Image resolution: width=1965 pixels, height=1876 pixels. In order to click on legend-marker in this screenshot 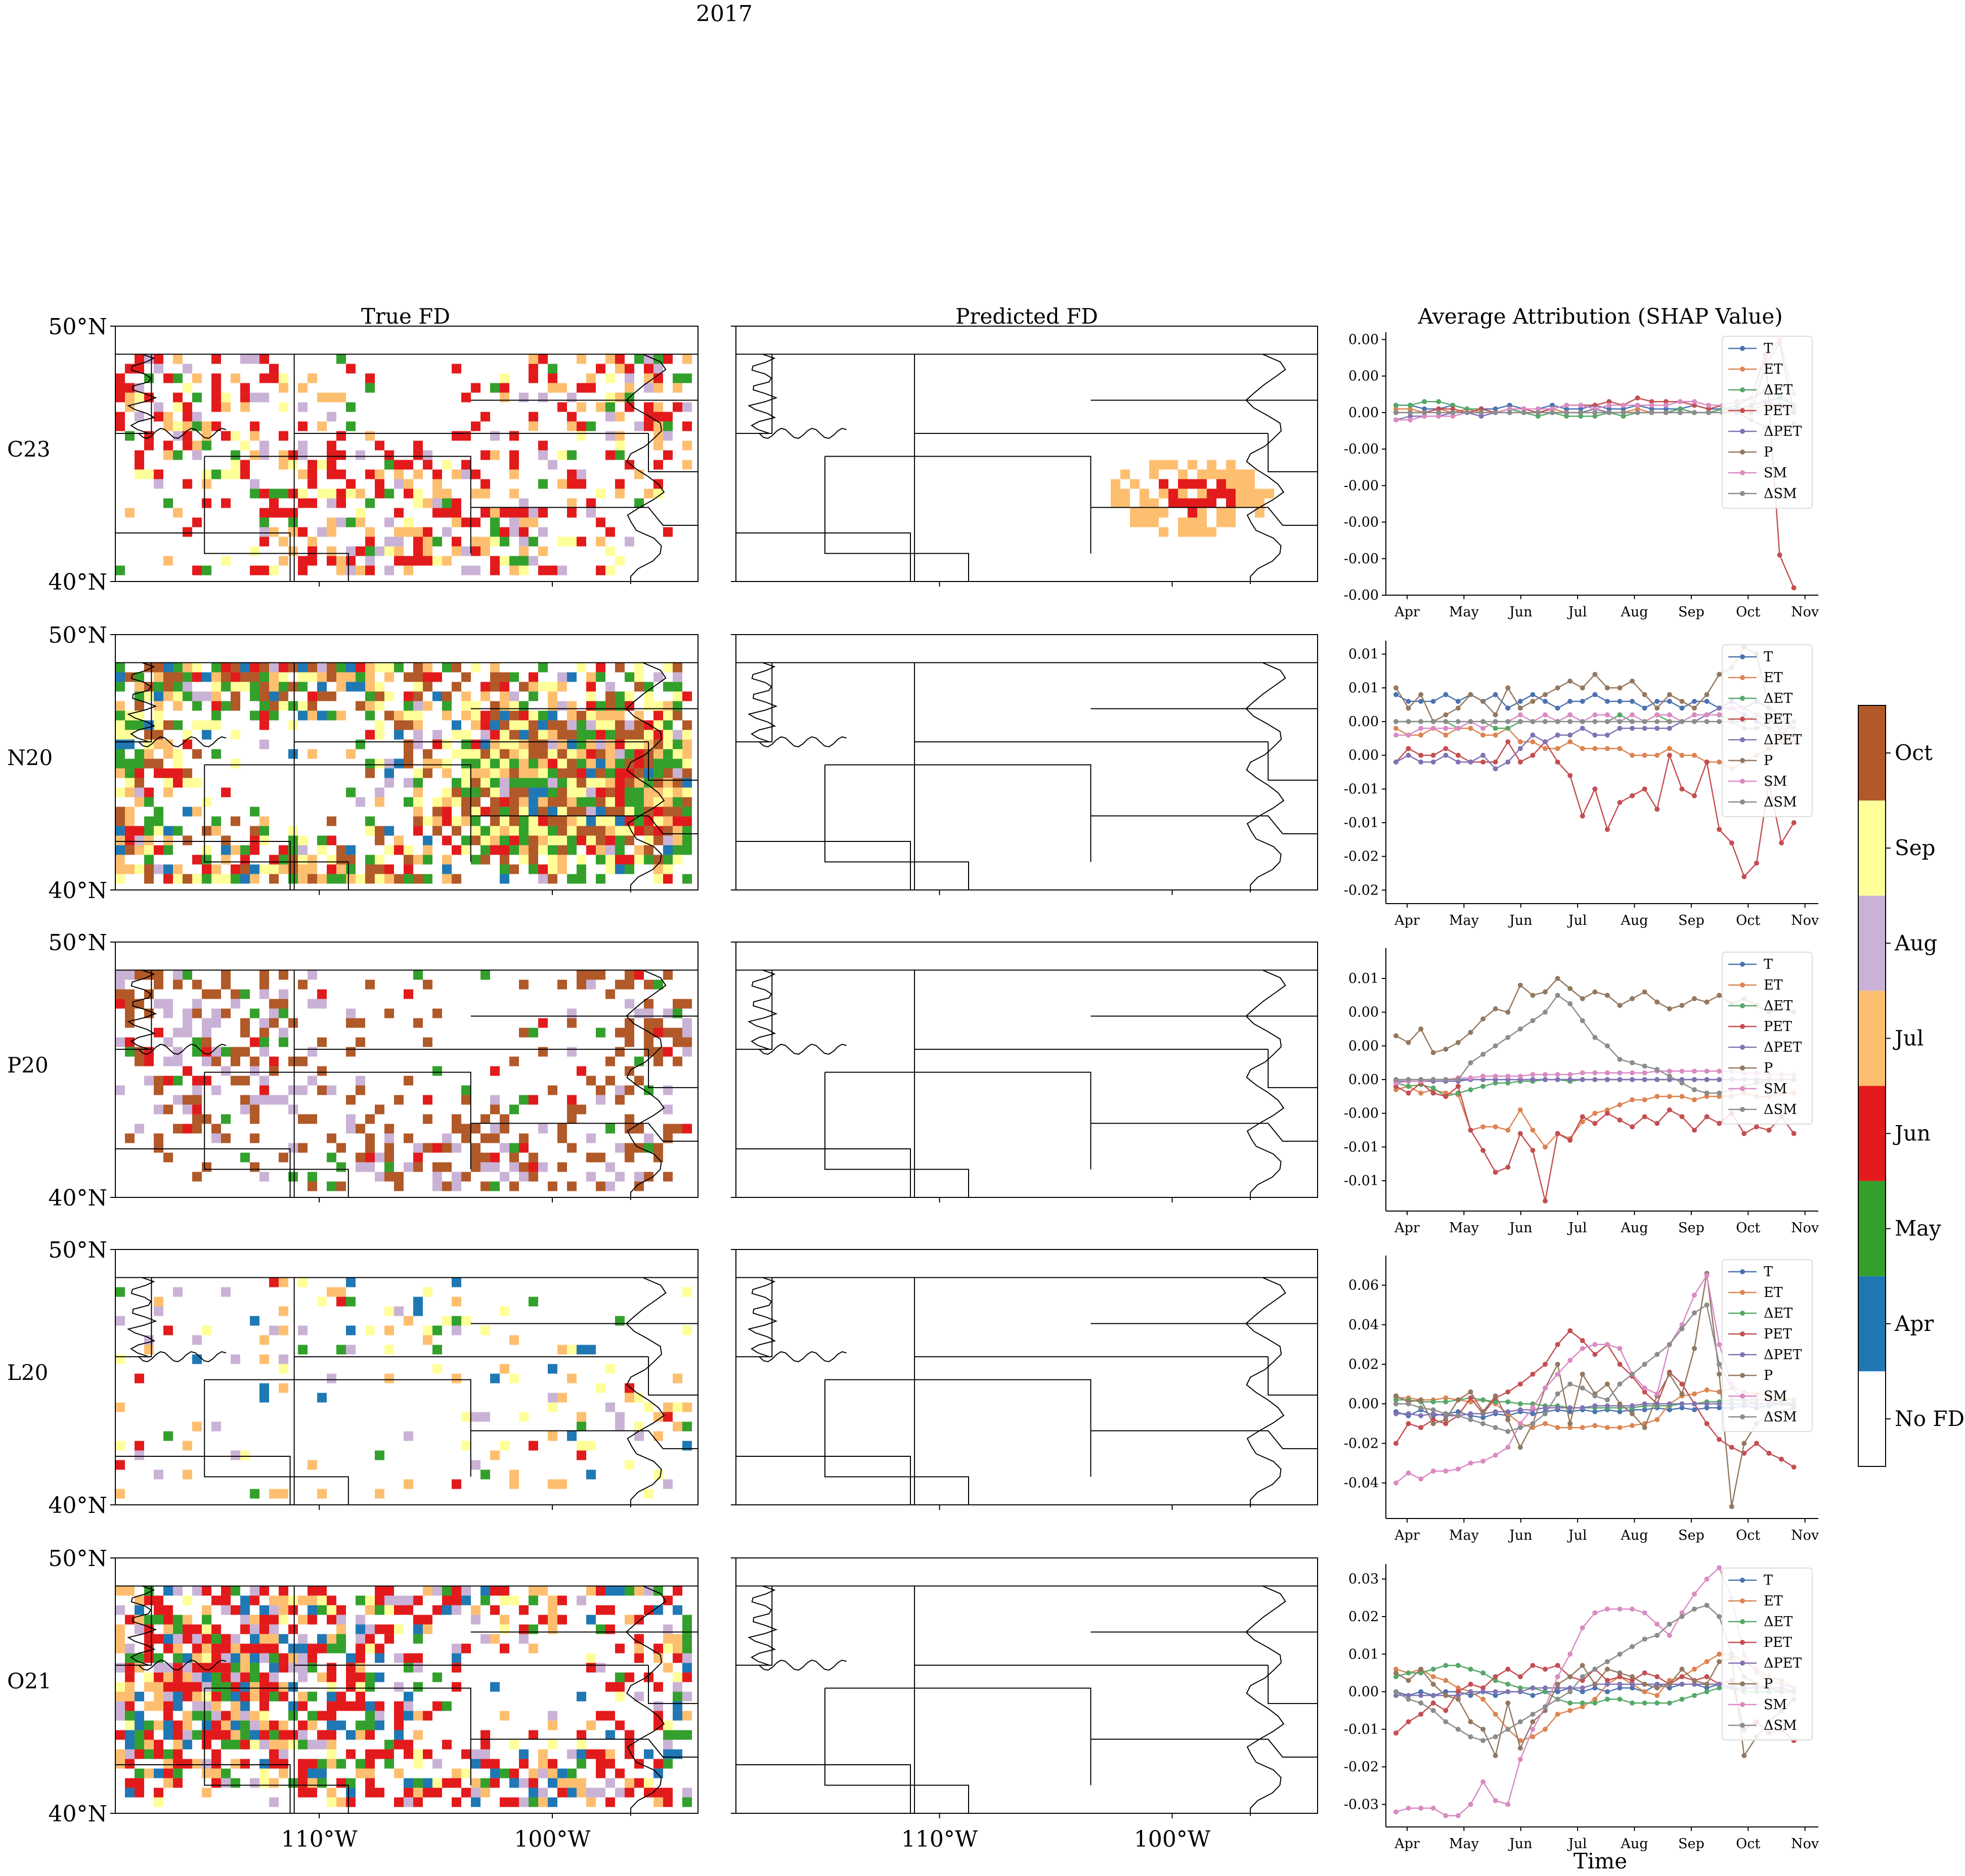, I will do `click(1742, 1663)`.